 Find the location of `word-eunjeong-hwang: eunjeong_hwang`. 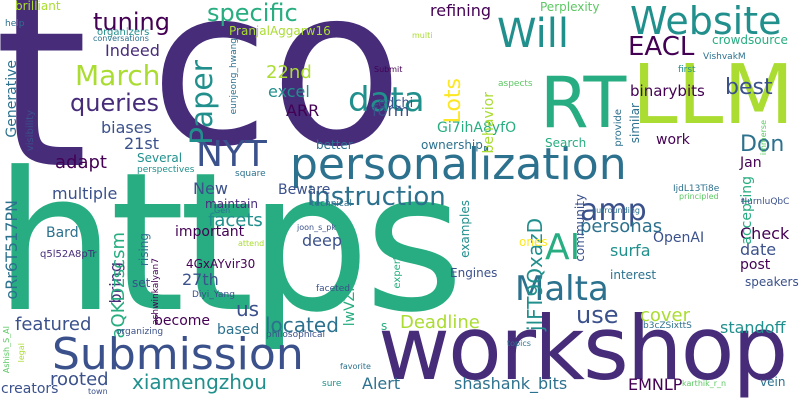

word-eunjeong-hwang: eunjeong_hwang is located at coordinates (234, 76).